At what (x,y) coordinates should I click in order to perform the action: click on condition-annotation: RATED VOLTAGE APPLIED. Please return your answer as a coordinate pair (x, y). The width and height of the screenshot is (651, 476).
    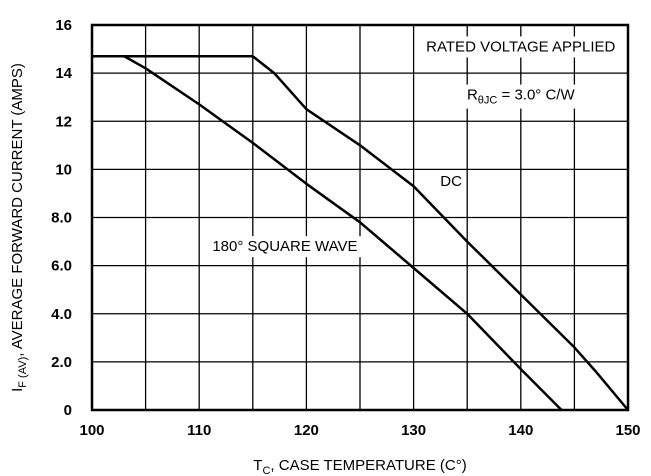
    Looking at the image, I should click on (520, 46).